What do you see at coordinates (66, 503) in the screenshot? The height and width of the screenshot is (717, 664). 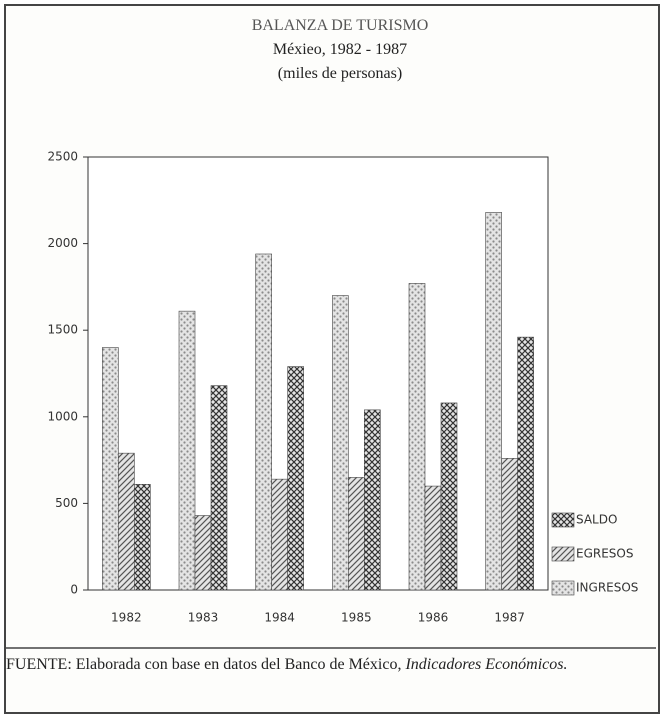 I see `y-tick-label: 500` at bounding box center [66, 503].